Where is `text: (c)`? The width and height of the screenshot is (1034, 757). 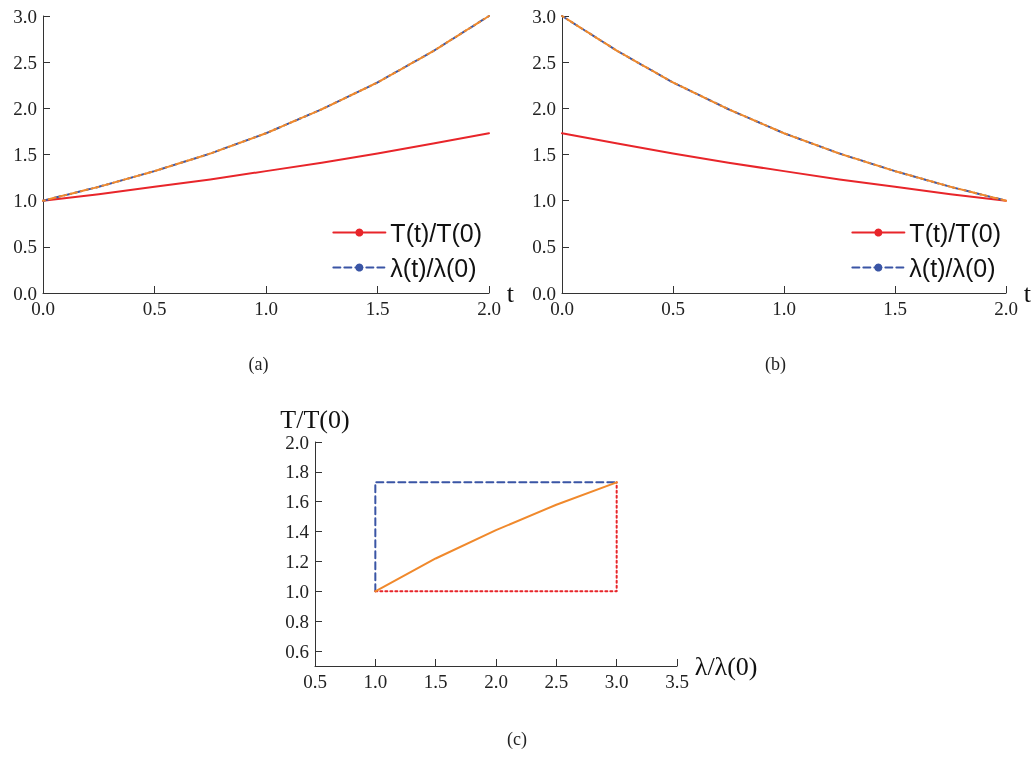 text: (c) is located at coordinates (517, 739).